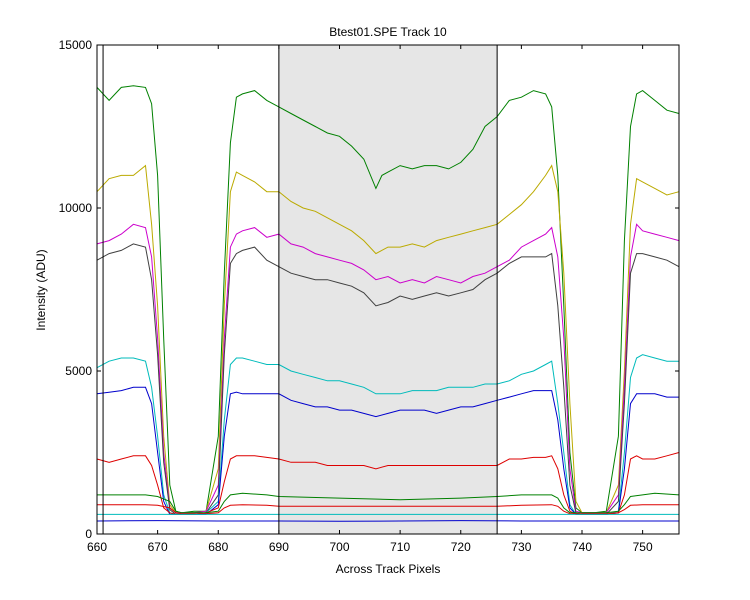  I want to click on x-tick-label: 750, so click(643, 547).